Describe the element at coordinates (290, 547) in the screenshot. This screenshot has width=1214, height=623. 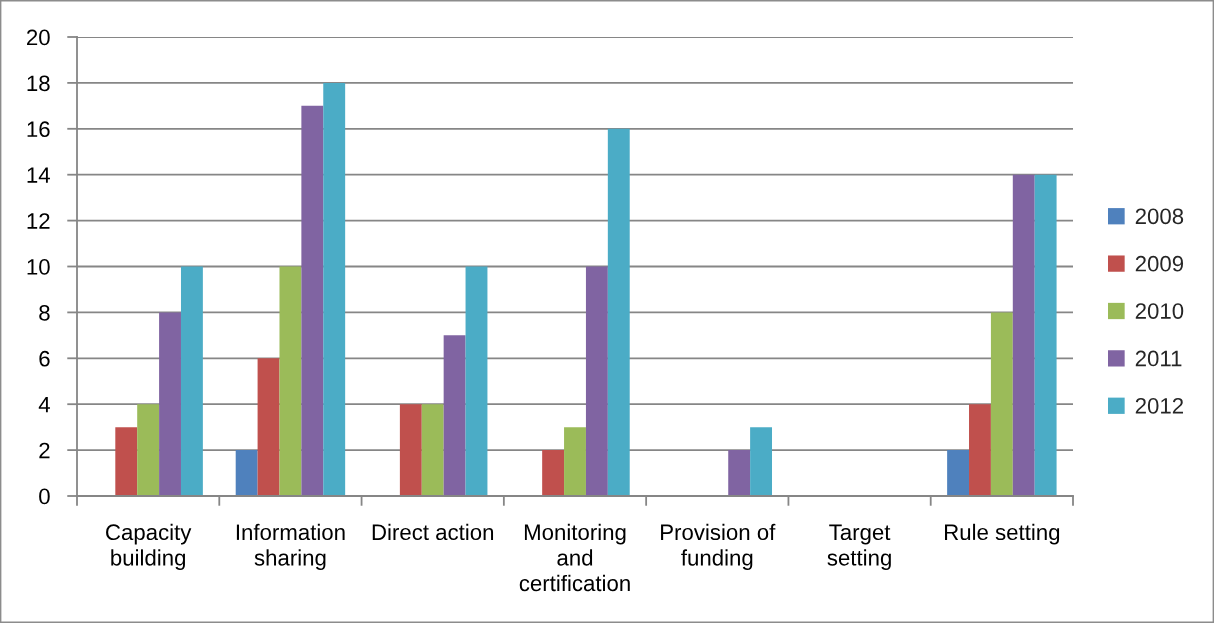
I see `x-tick-label: Information sharing` at that location.